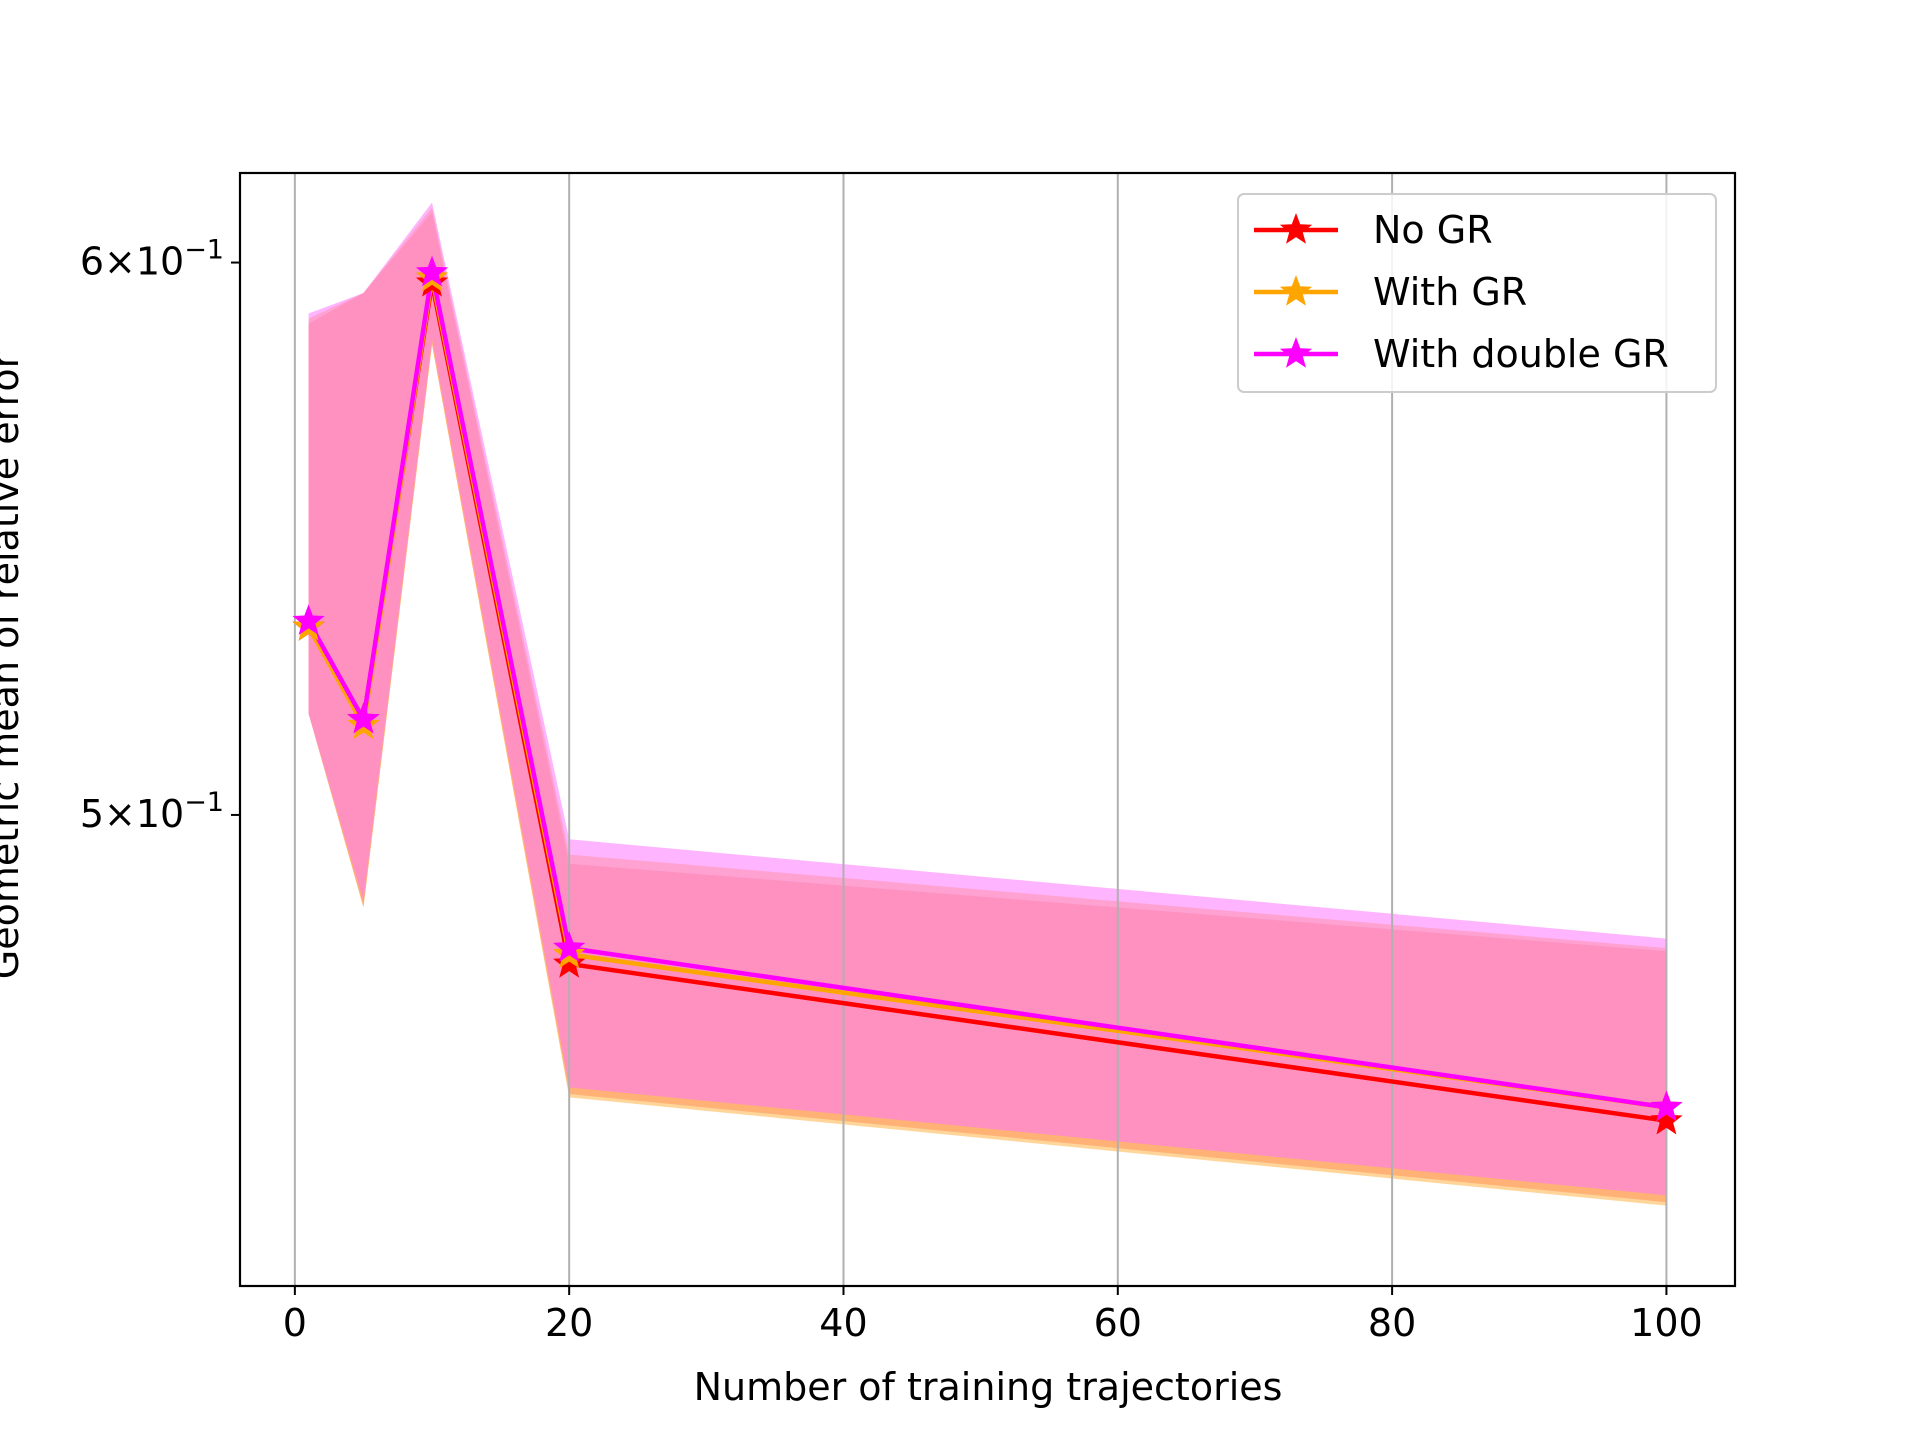 Image resolution: width=1920 pixels, height=1440 pixels. I want to click on y-tick-label: 5×10⁻¹, so click(152, 811).